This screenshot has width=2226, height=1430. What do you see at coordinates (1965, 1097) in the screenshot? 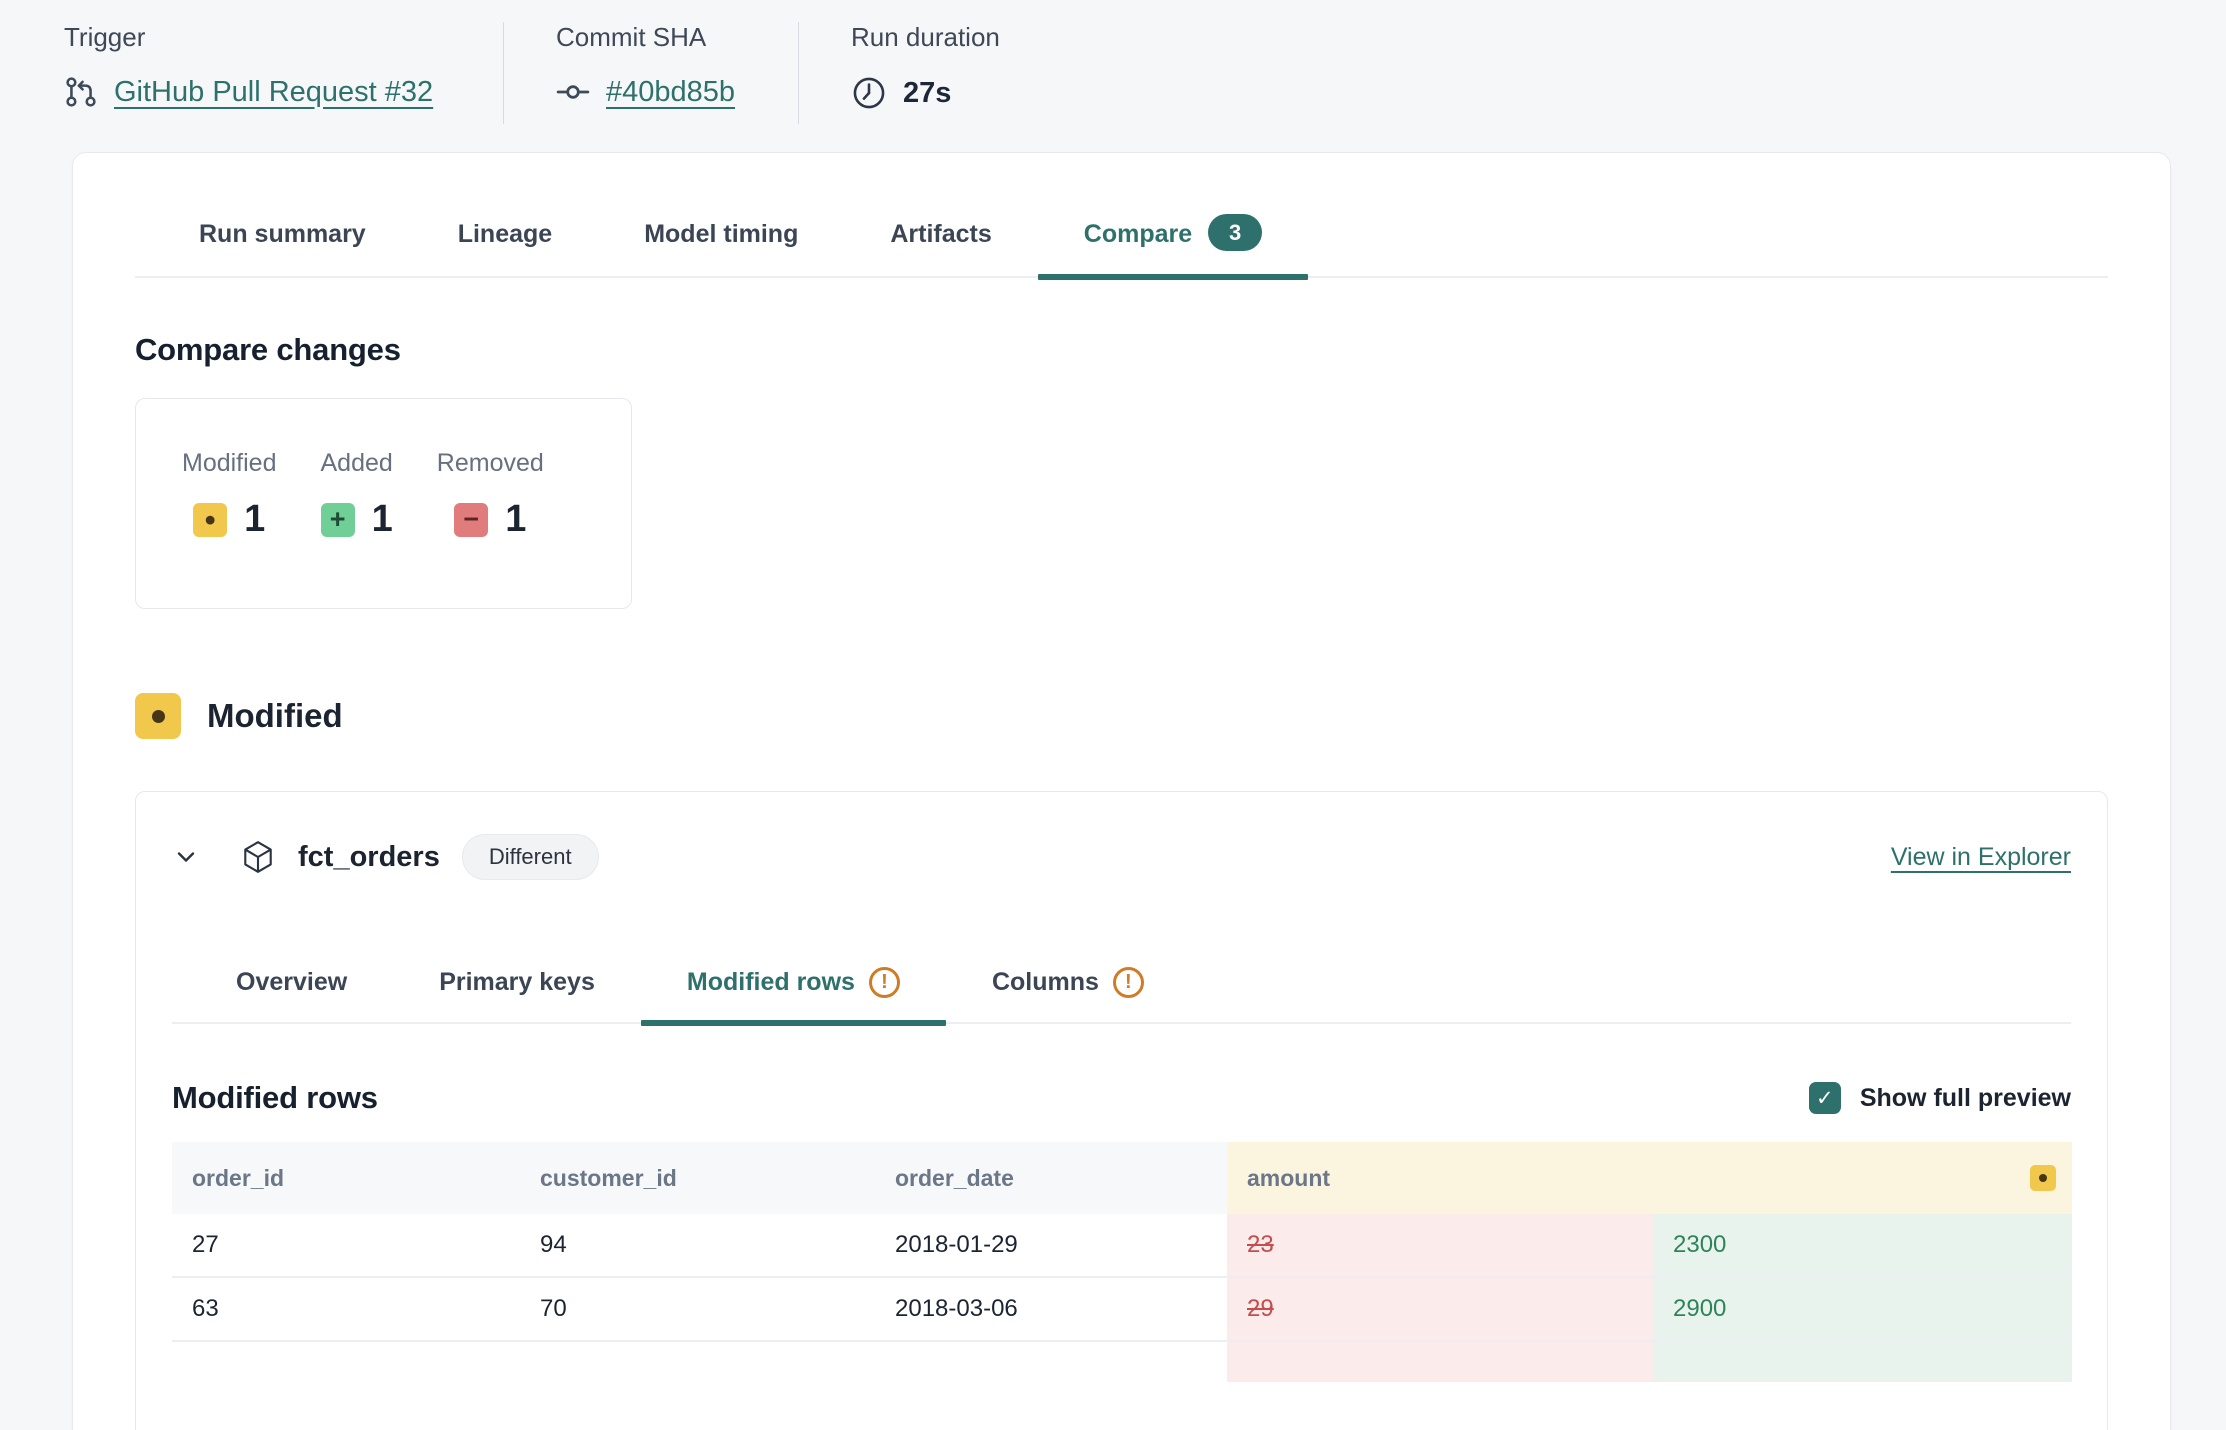
I see `show-full-preview-label: Show full preview` at bounding box center [1965, 1097].